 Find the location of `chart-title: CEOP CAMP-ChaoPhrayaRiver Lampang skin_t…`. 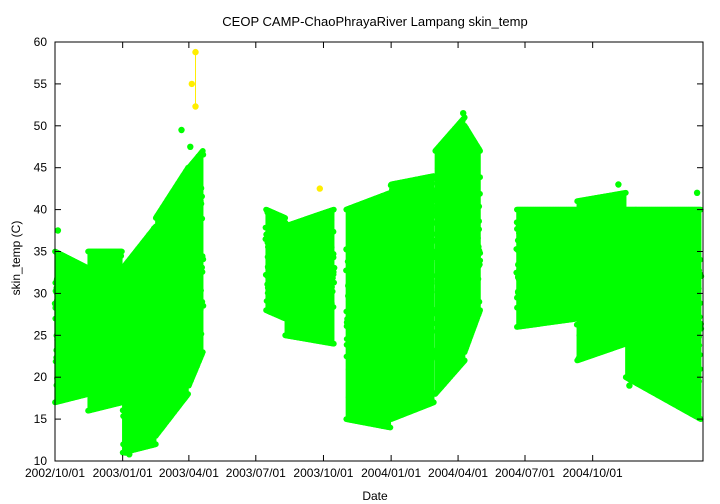

chart-title: CEOP CAMP-ChaoPhrayaRiver Lampang skin_t… is located at coordinates (374, 21).